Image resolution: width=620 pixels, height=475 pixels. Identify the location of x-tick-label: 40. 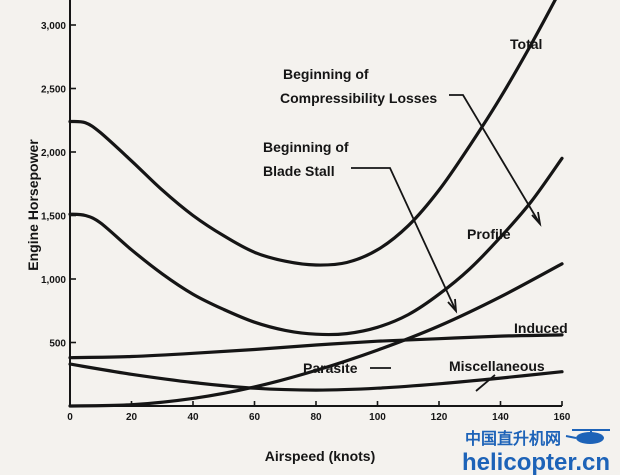
(193, 417).